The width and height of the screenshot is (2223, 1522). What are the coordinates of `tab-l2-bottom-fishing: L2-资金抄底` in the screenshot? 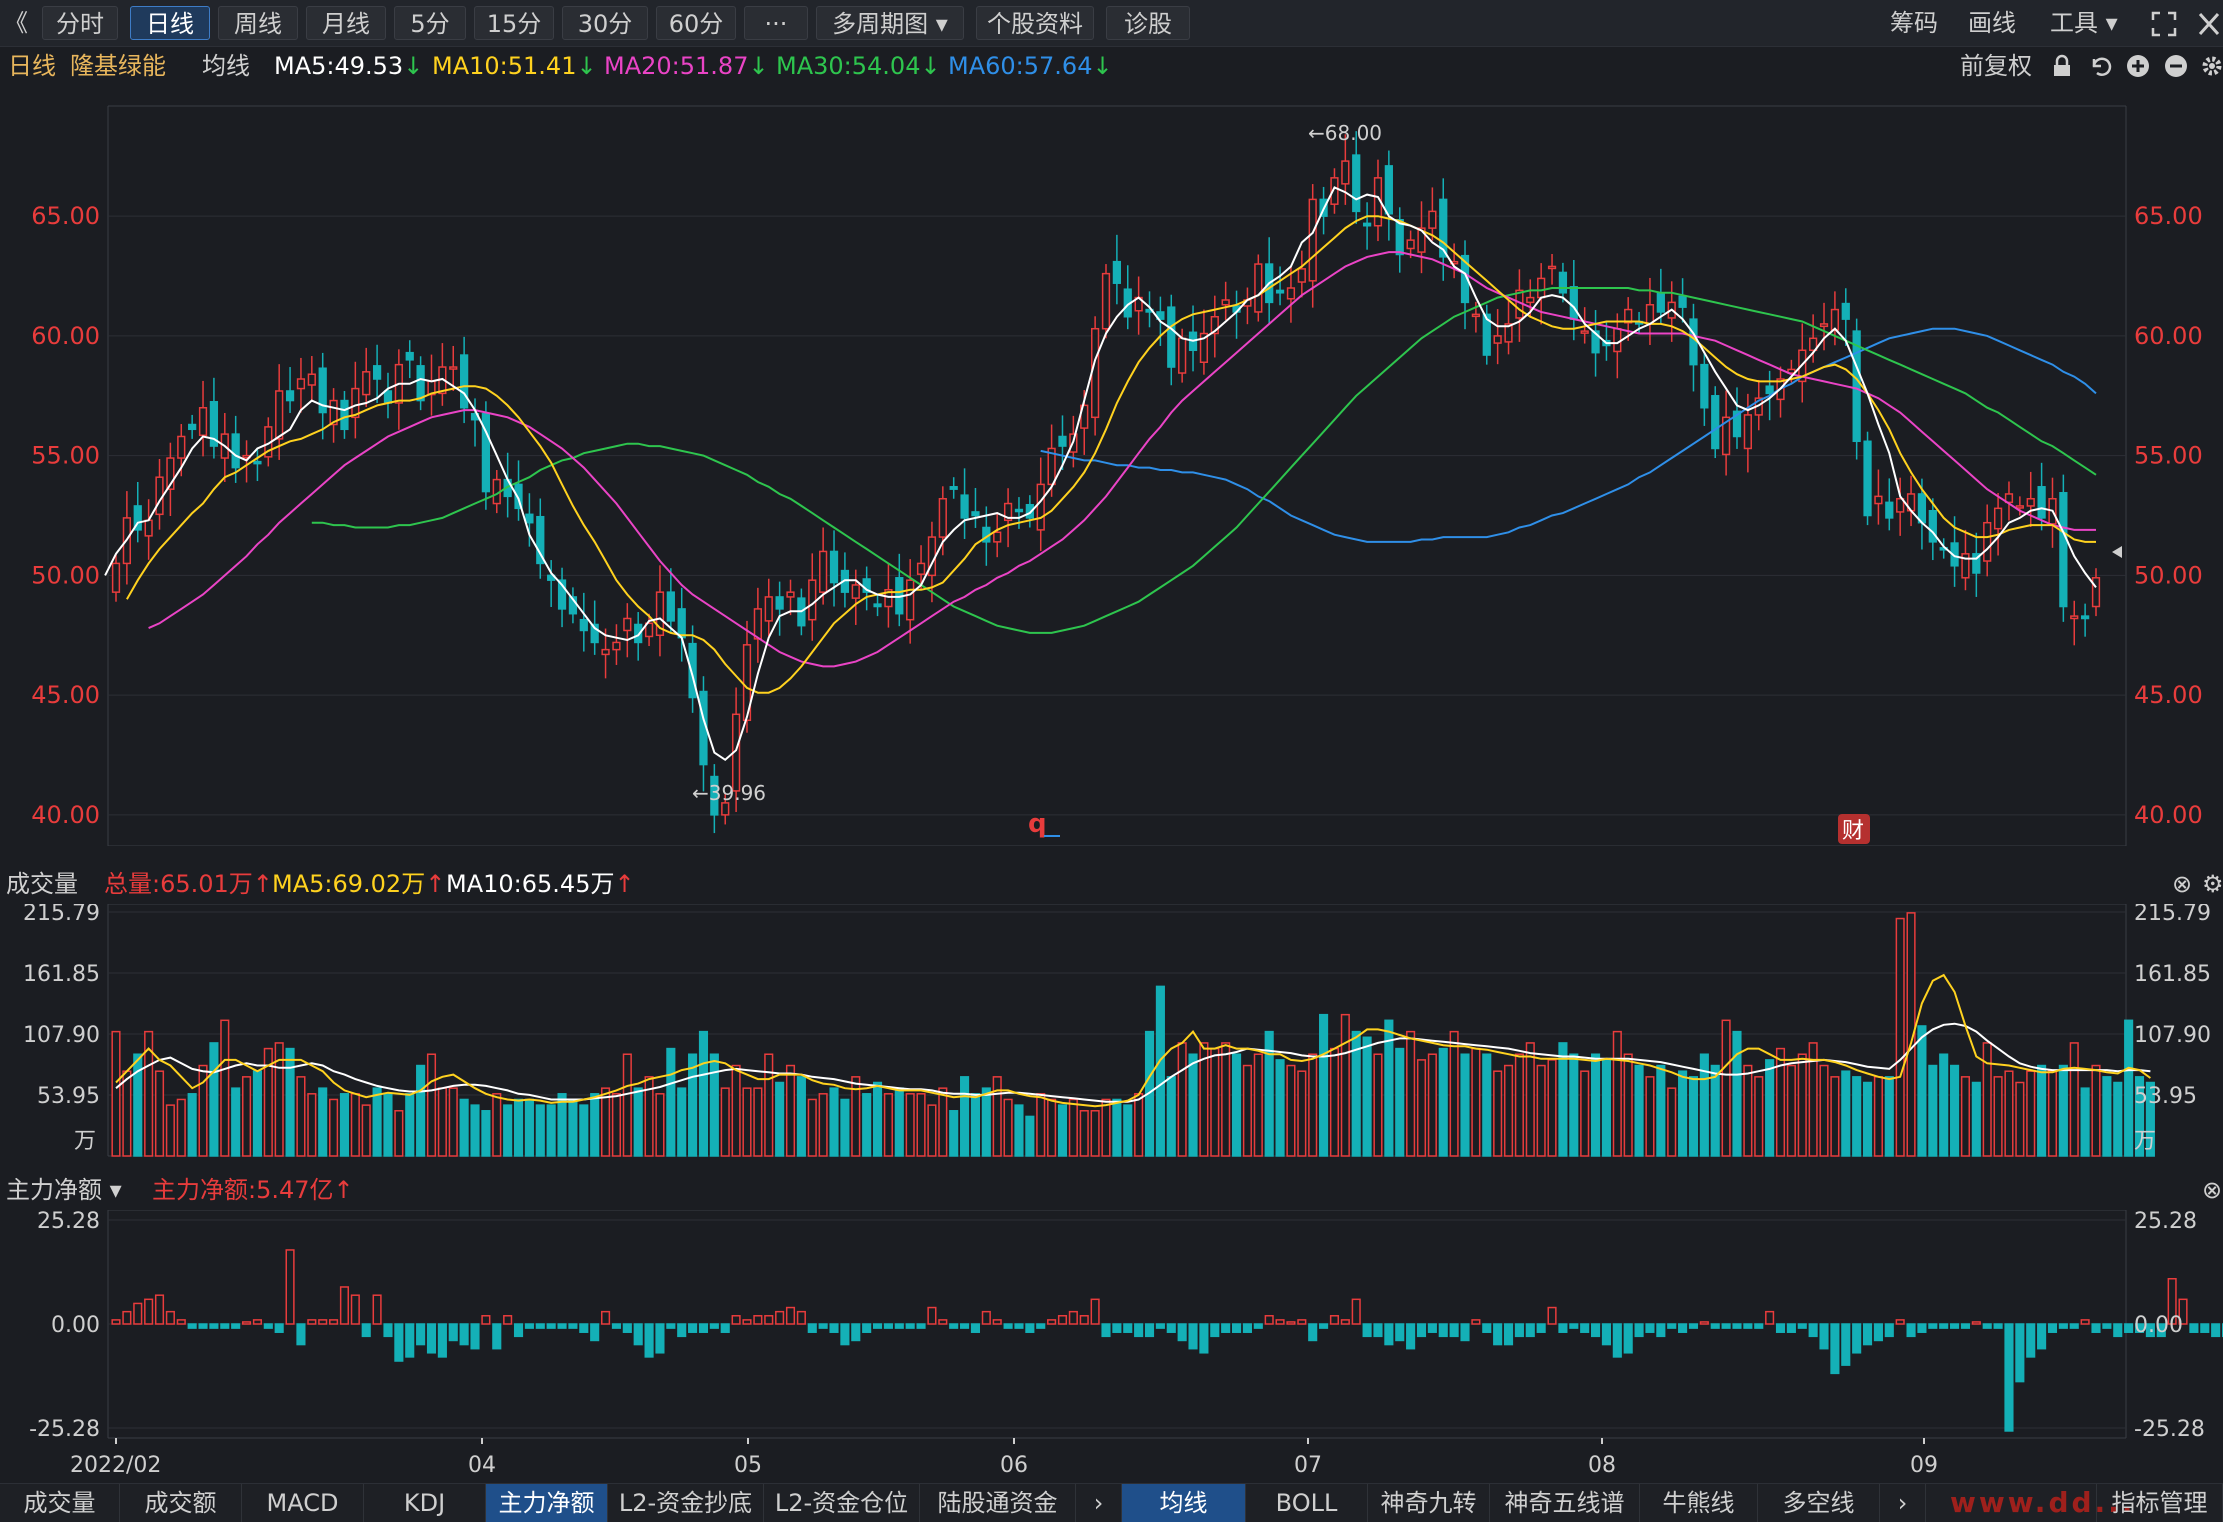 It's located at (686, 1503).